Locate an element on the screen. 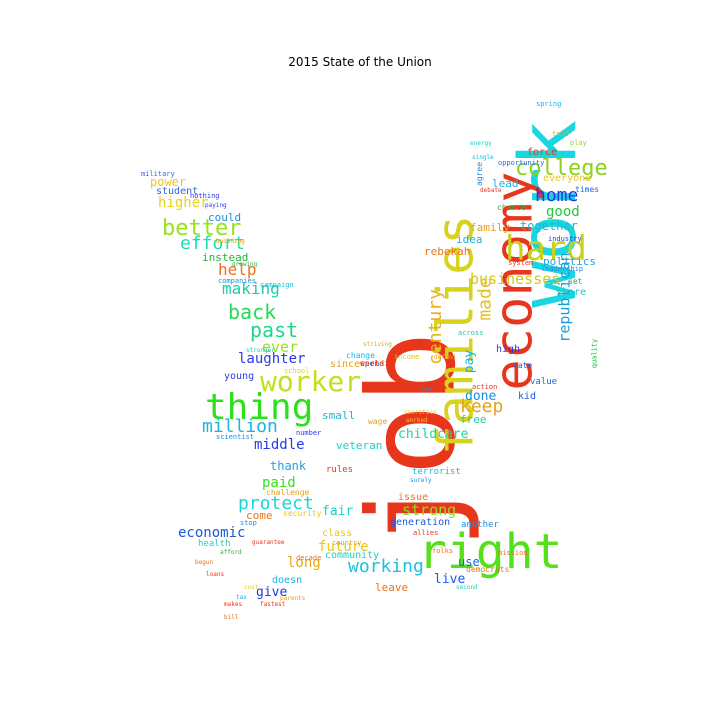 The height and width of the screenshot is (720, 720). word-change: change is located at coordinates (360, 355).